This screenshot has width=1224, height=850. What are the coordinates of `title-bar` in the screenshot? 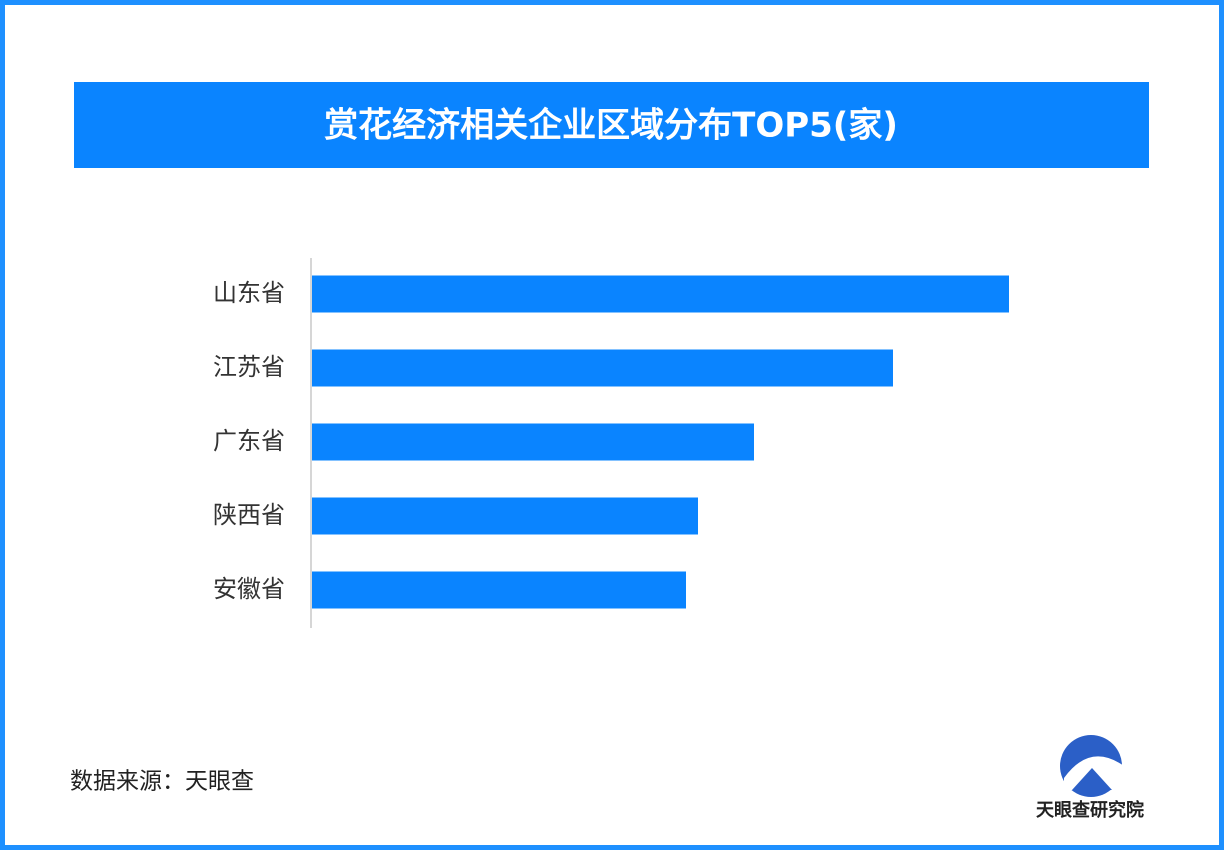 It's located at (611, 125).